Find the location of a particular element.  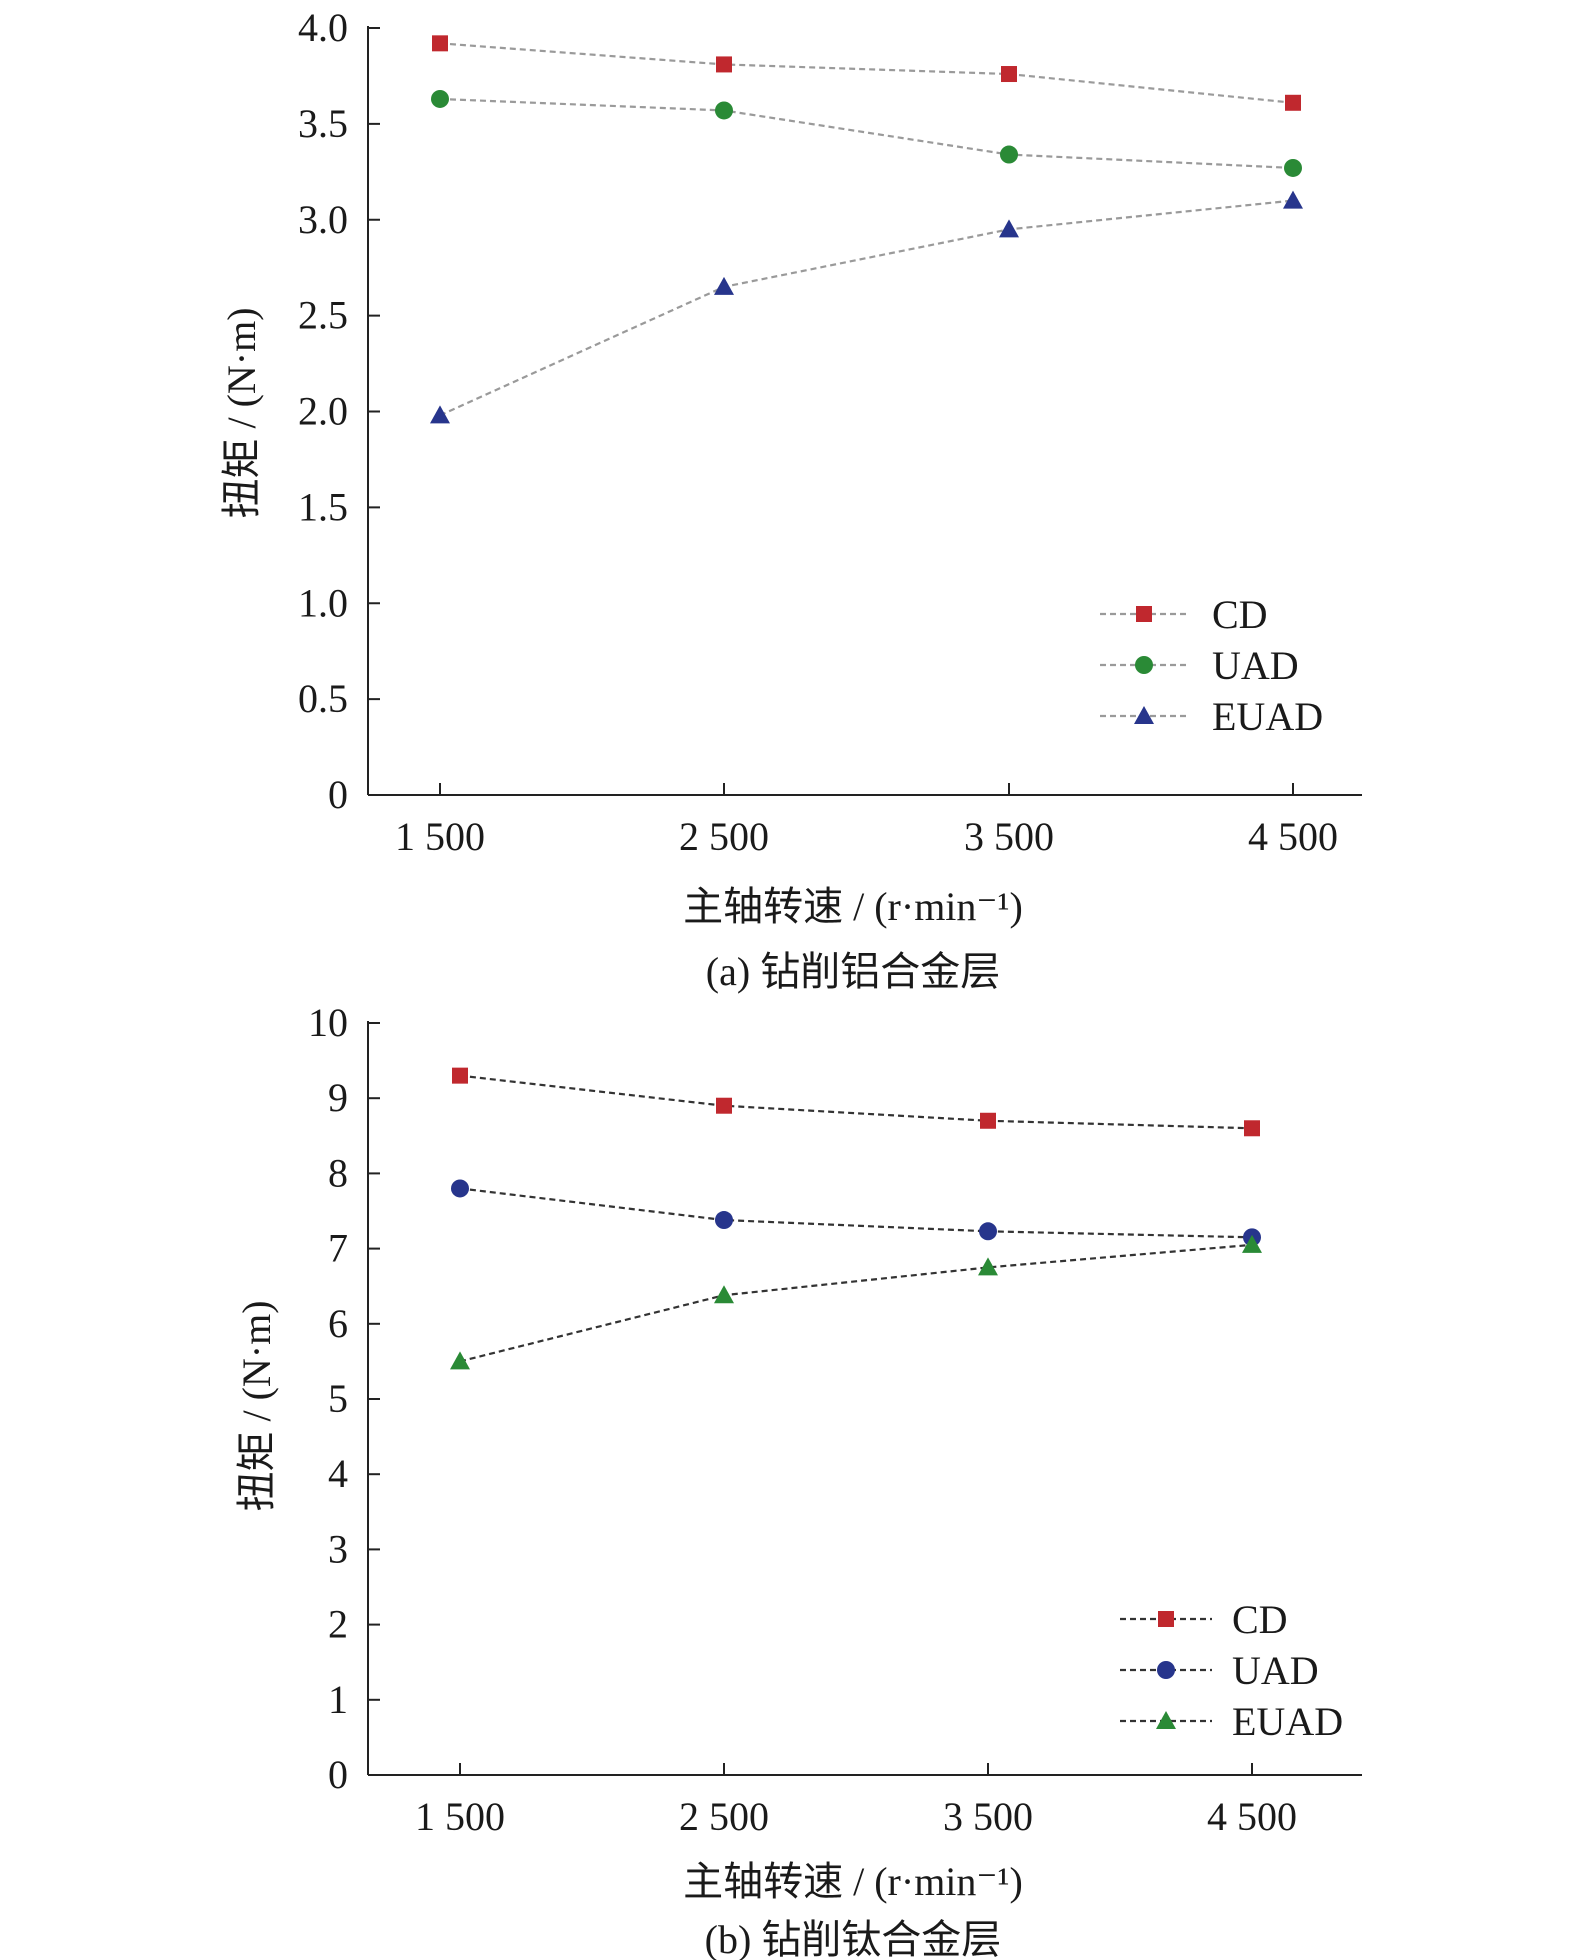

y-tick-label: 10 is located at coordinates (328, 1022).